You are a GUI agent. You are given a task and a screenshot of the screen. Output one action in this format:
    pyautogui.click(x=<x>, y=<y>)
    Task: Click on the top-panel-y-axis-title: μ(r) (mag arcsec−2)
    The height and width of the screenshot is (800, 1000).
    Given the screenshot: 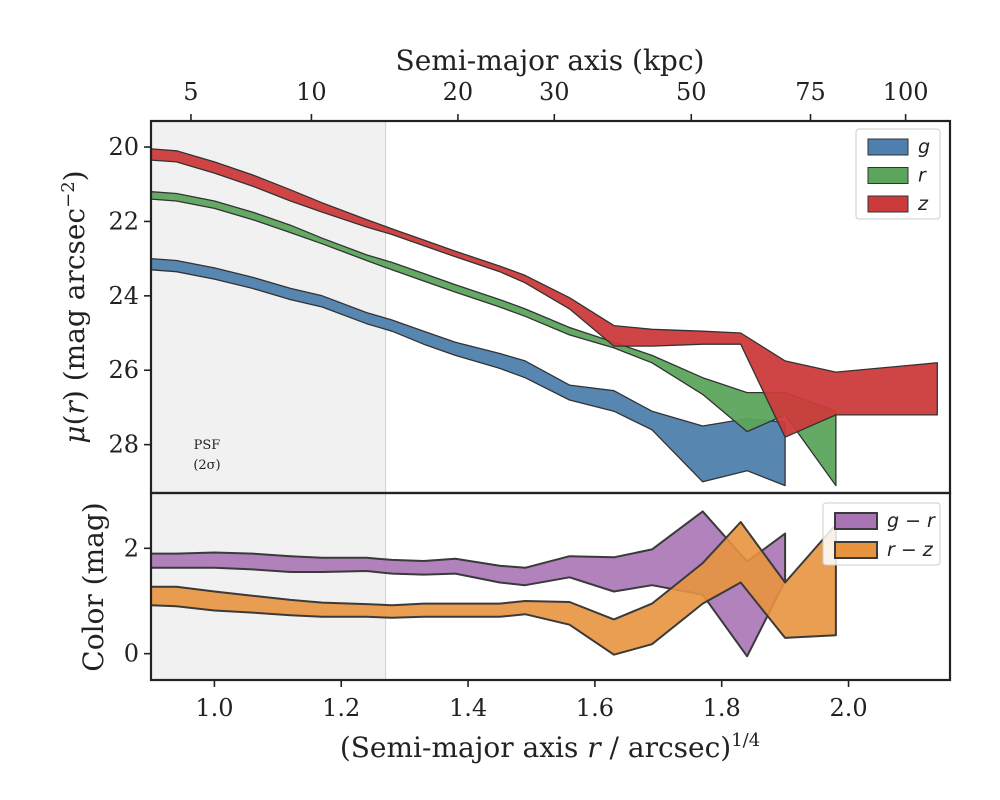 What is the action you would take?
    pyautogui.click(x=74, y=306)
    